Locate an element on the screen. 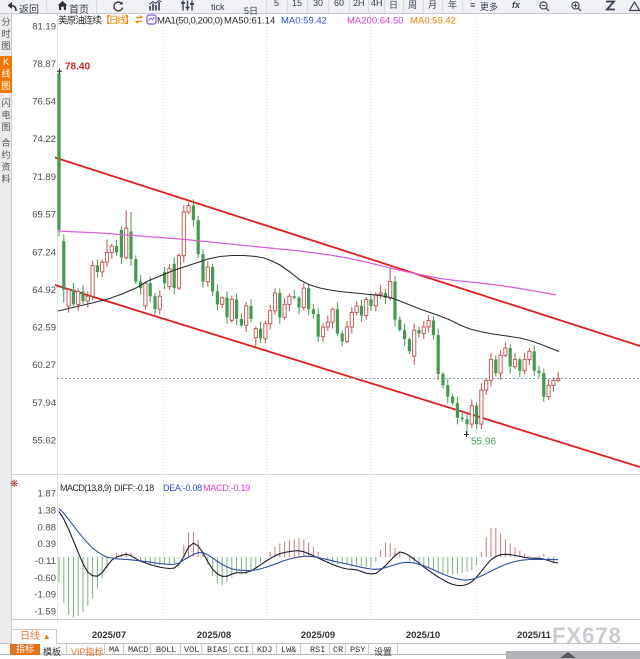 Image resolution: width=640 pixels, height=659 pixels. svg-text: 55.96 is located at coordinates (483, 442).